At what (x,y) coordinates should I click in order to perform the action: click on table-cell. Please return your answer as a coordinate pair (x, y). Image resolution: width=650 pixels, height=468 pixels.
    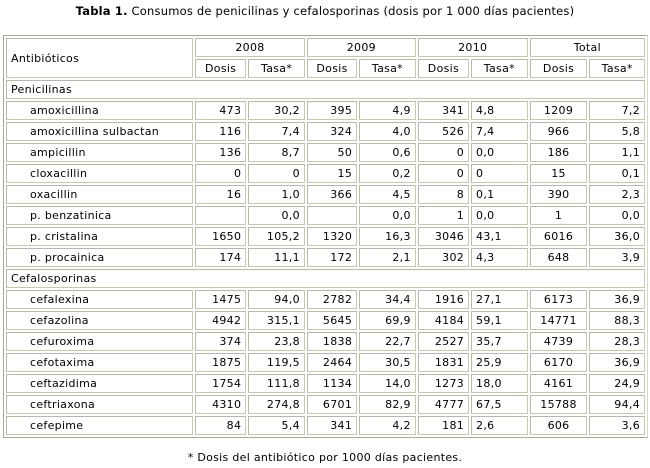
    Looking at the image, I should click on (220, 215).